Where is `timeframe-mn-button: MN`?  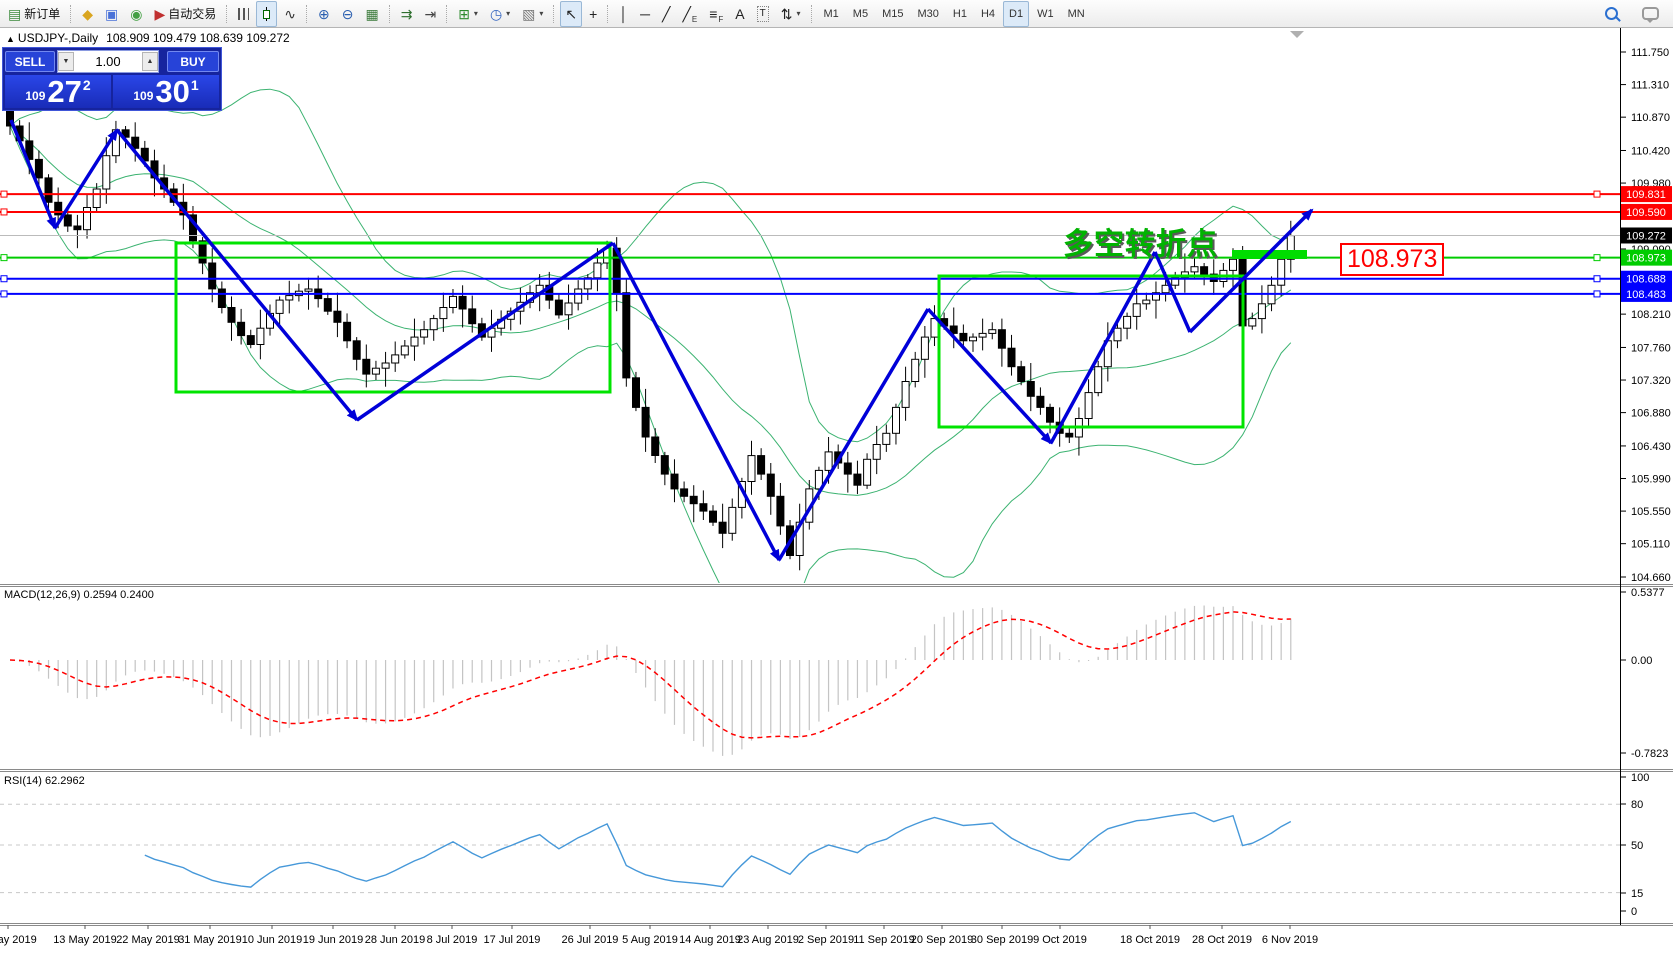 timeframe-mn-button: MN is located at coordinates (1076, 13).